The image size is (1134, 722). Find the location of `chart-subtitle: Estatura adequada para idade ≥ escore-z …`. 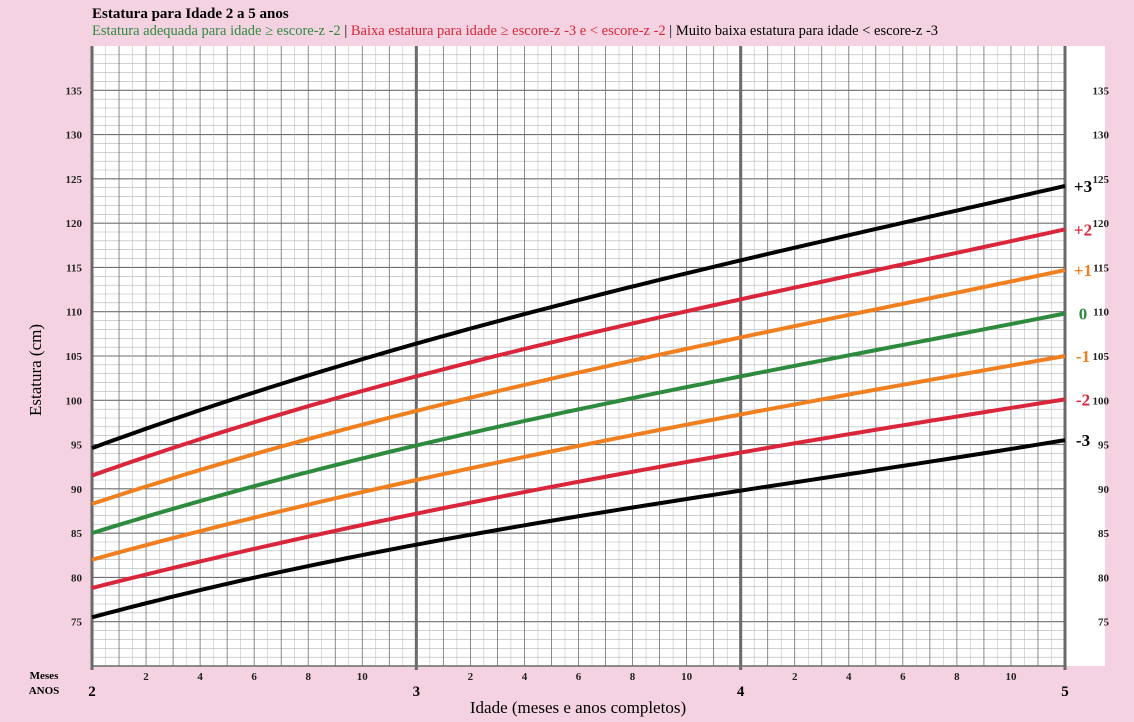

chart-subtitle: Estatura adequada para idade ≥ escore-z … is located at coordinates (515, 31).